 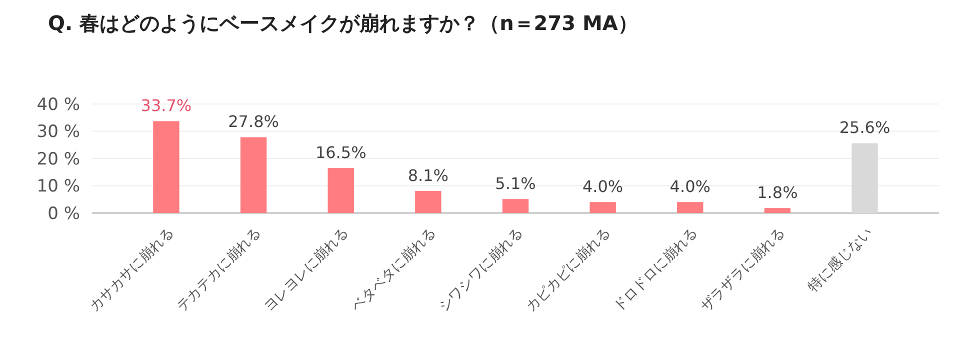 I want to click on data-label: 1.8%, so click(x=777, y=192).